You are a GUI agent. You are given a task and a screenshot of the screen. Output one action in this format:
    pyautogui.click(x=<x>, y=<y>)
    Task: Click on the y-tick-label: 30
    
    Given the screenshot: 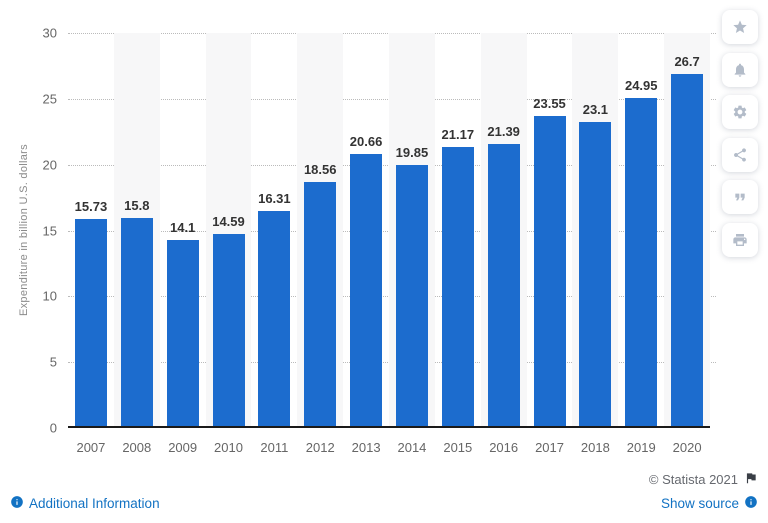 What is the action you would take?
    pyautogui.click(x=49, y=33)
    